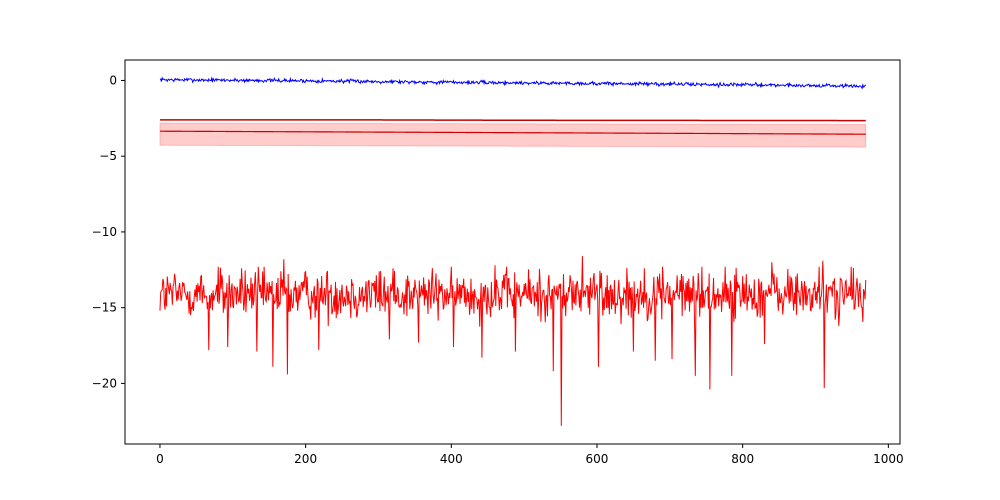 The image size is (1000, 500). Describe the element at coordinates (305, 459) in the screenshot. I see `x-tick-label: 200` at that location.